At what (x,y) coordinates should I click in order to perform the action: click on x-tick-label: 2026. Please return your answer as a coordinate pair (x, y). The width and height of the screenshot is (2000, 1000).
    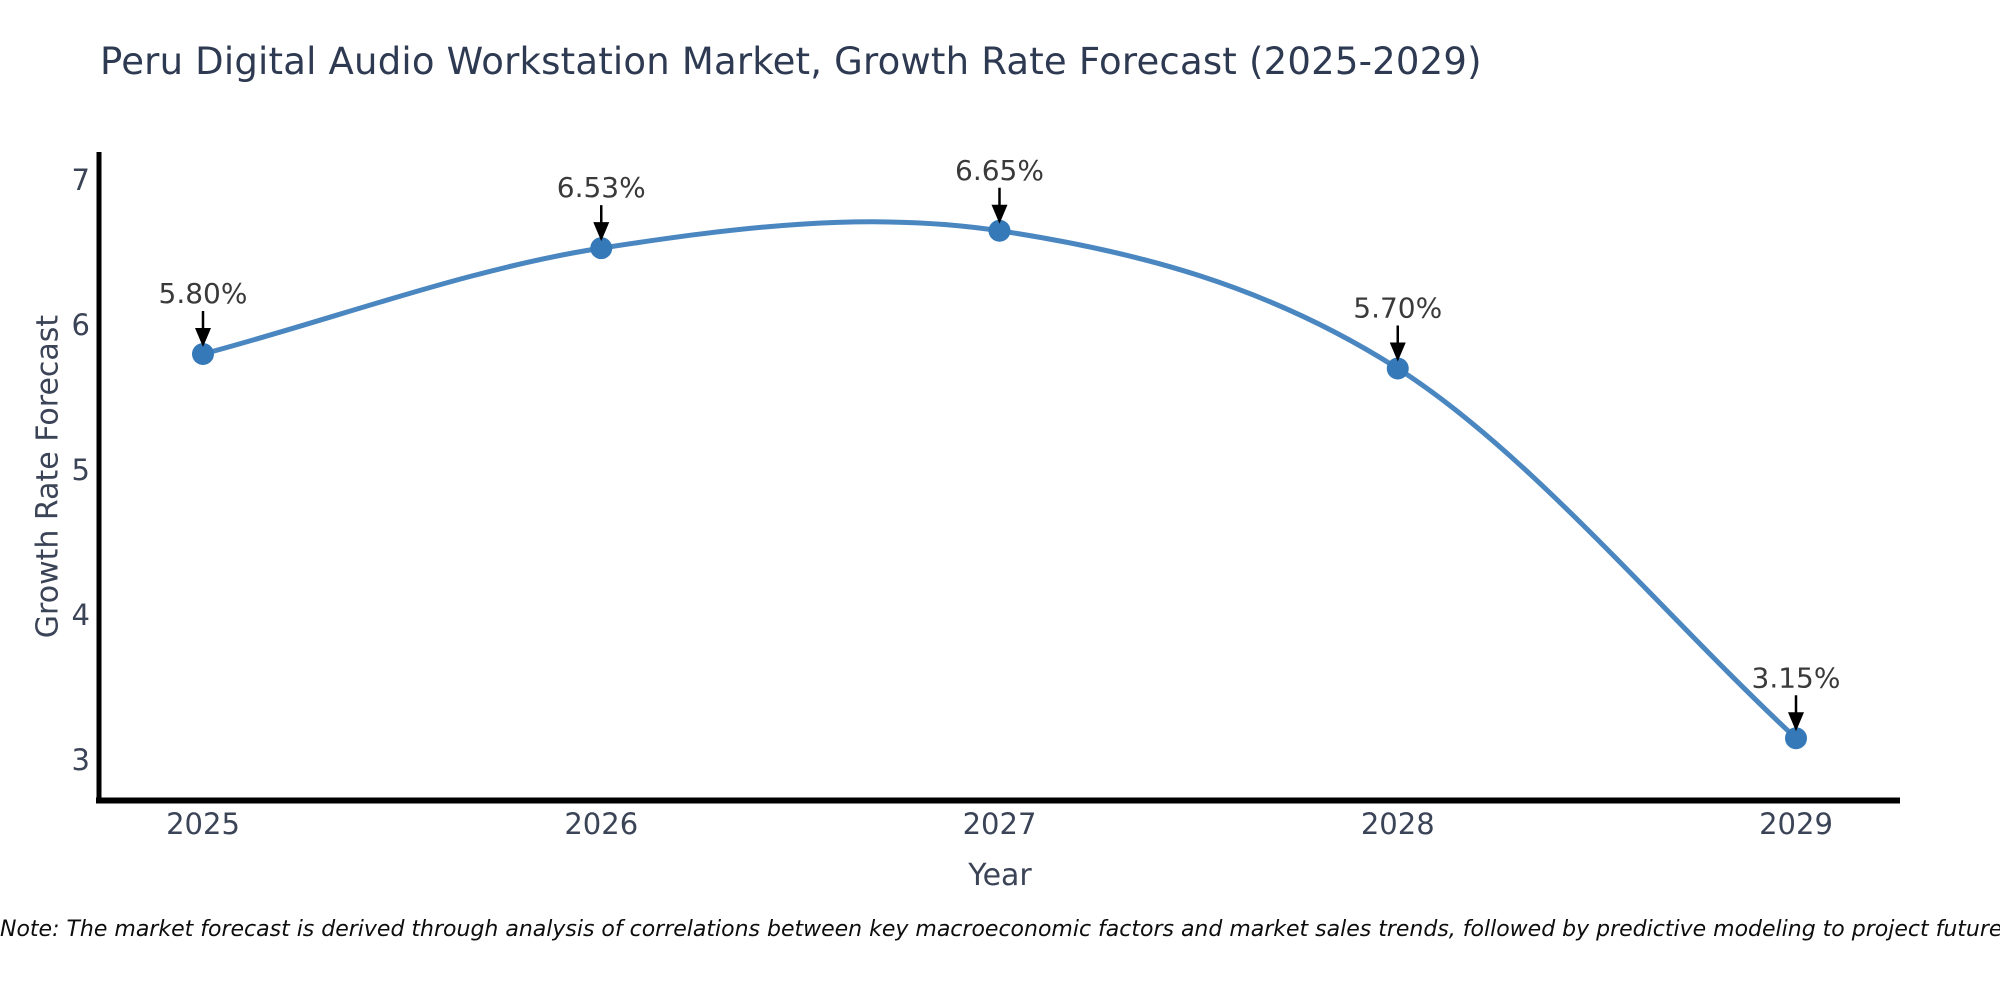
    Looking at the image, I should click on (601, 824).